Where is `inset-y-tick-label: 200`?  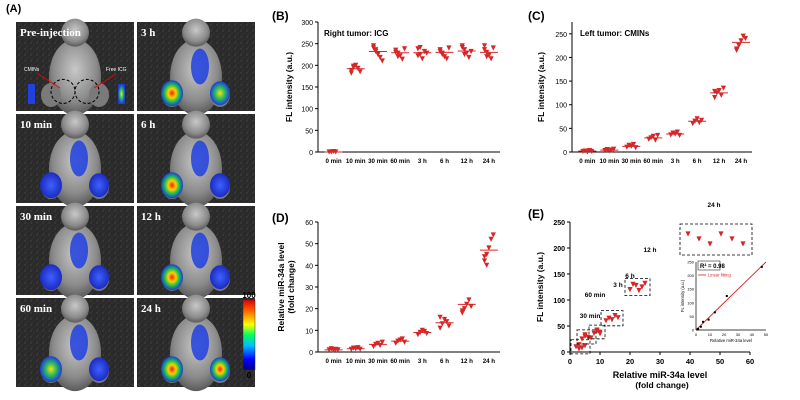 inset-y-tick-label: 200 is located at coordinates (690, 275).